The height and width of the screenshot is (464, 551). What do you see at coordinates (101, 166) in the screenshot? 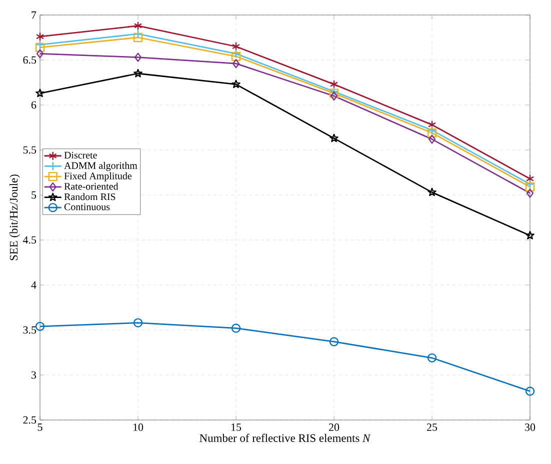
I see `legend-label: ADMM algorithm` at bounding box center [101, 166].